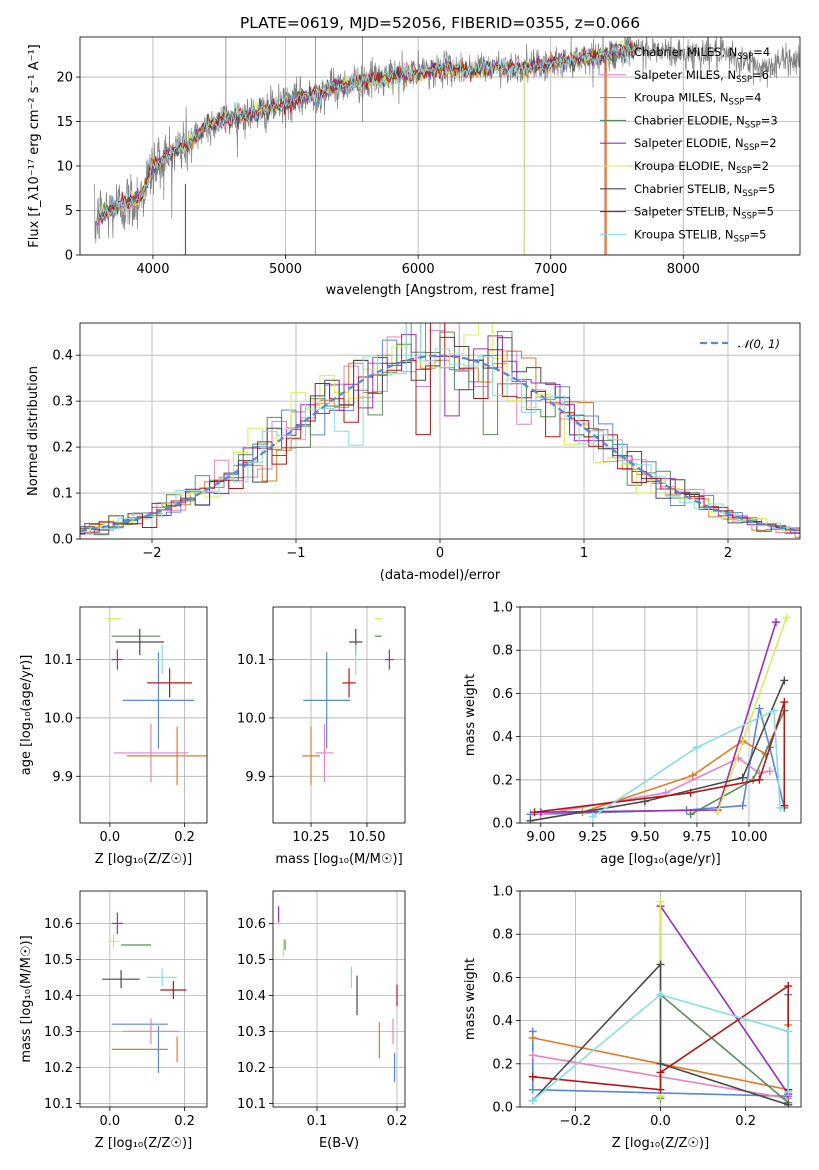 This screenshot has width=819, height=1170. Describe the element at coordinates (62, 494) in the screenshot. I see `y-tick-label: 0.1` at that location.